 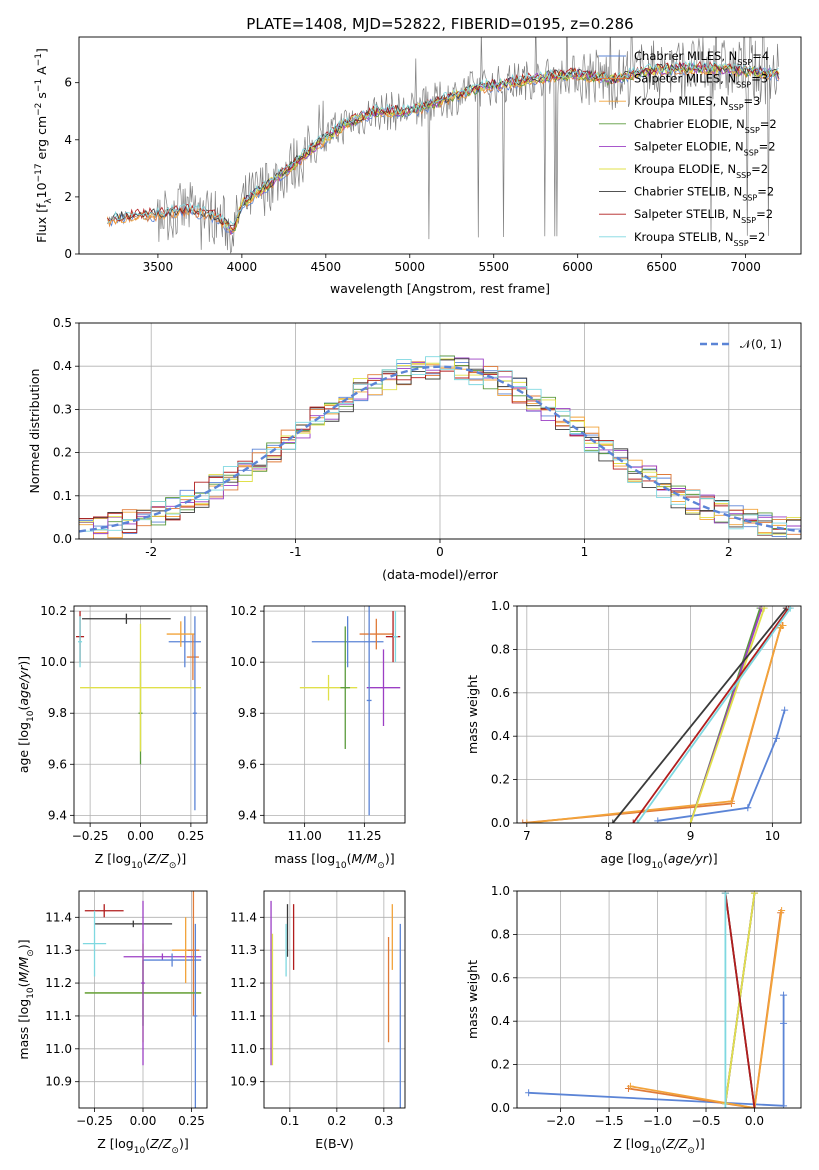 I want to click on hist-step-salpeter-stelib, so click(x=440, y=454).